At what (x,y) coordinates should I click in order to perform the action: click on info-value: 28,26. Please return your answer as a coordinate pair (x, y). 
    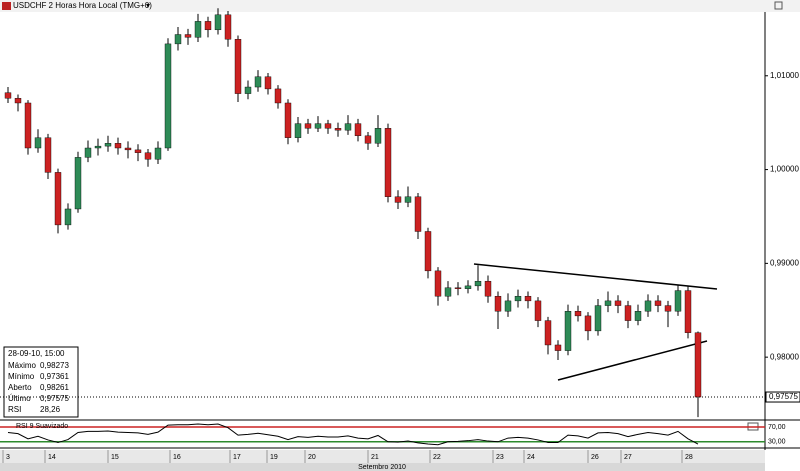
    Looking at the image, I should click on (50, 409).